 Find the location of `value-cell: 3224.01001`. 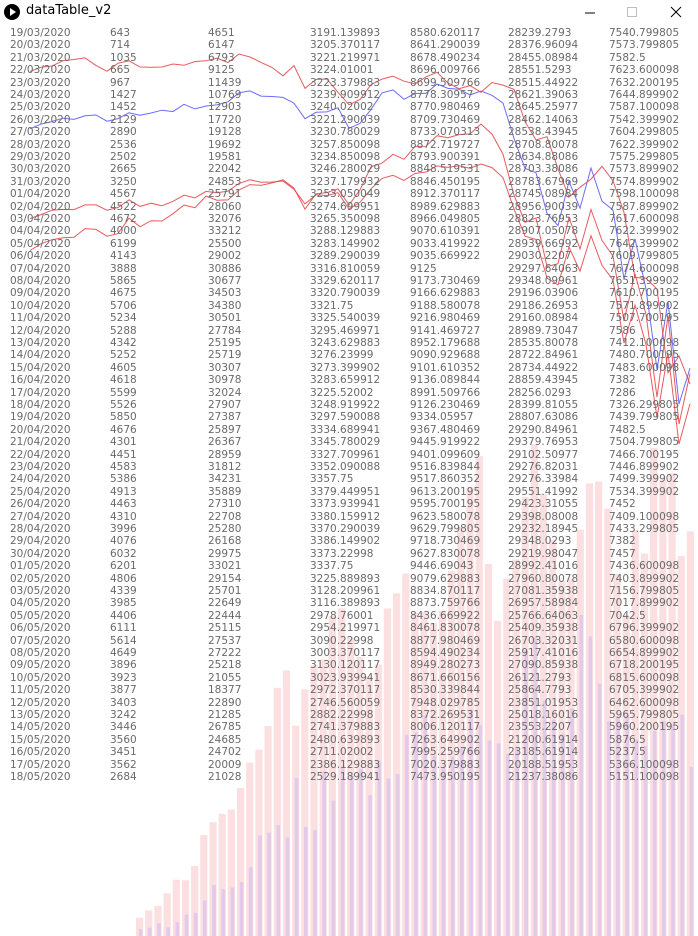

value-cell: 3224.01001 is located at coordinates (342, 70).